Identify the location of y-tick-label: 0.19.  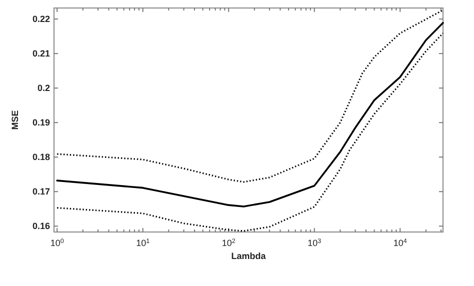
(41, 123).